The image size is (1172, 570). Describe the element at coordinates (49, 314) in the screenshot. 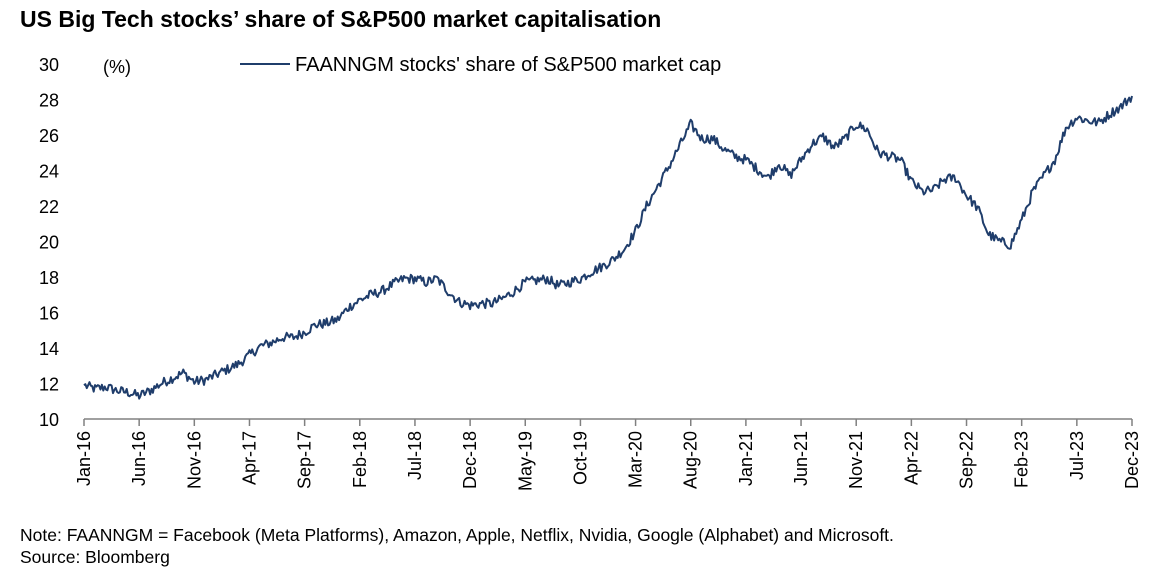

I see `y-tick-label: 16` at that location.